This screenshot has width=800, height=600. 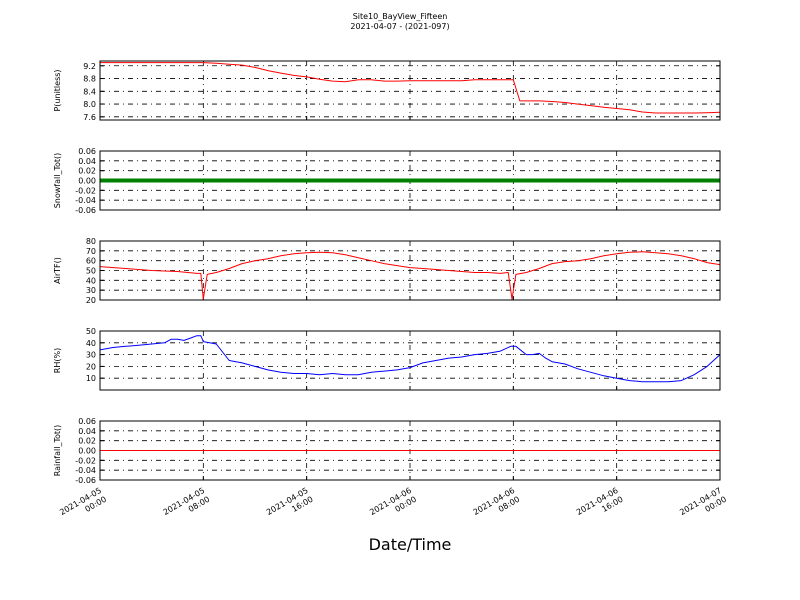 What do you see at coordinates (91, 251) in the screenshot?
I see `y-tick-label: 70` at bounding box center [91, 251].